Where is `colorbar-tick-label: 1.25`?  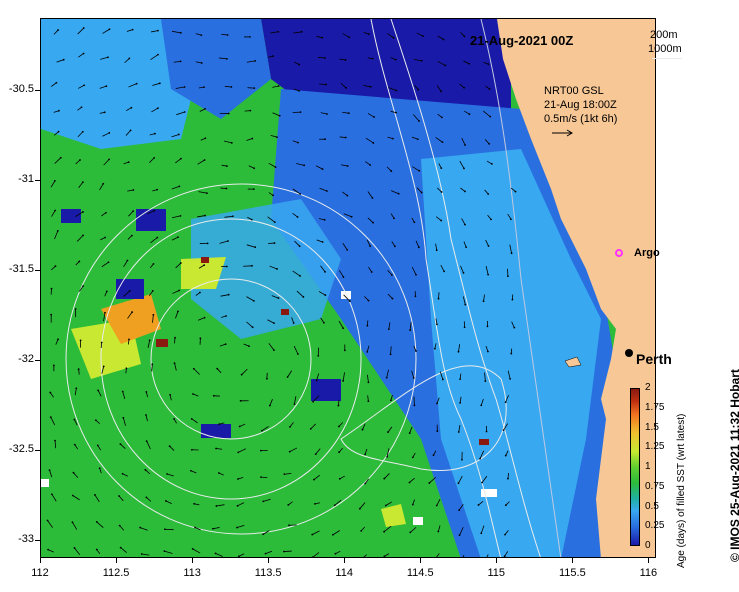 colorbar-tick-label: 1.25 is located at coordinates (655, 447).